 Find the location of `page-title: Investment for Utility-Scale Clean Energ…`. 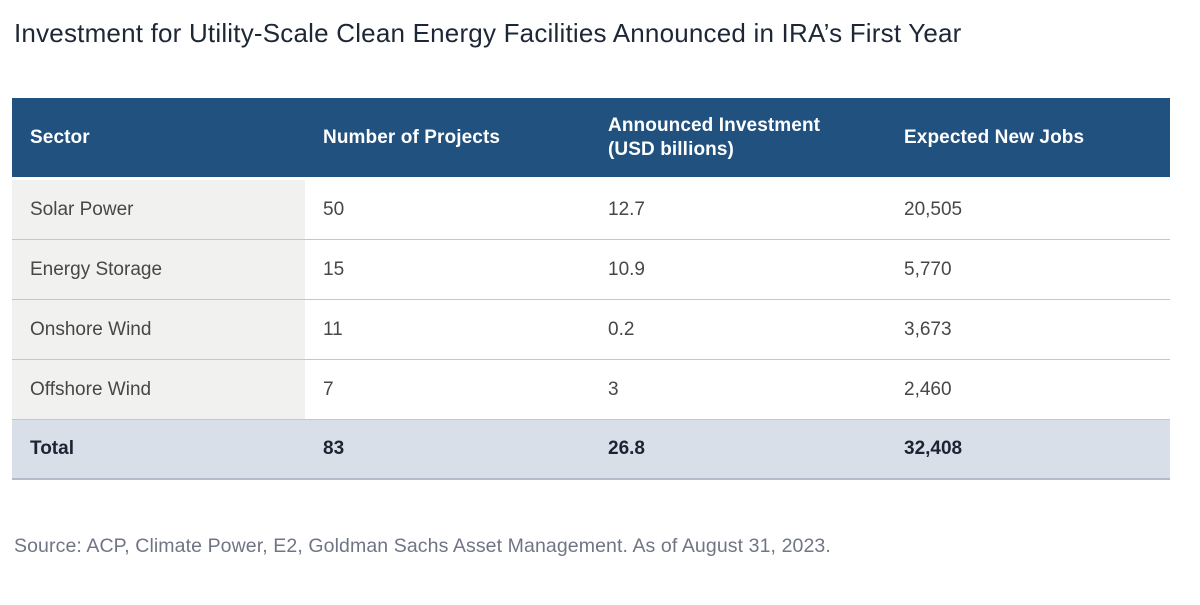

page-title: Investment for Utility-Scale Clean Energ… is located at coordinates (488, 33).